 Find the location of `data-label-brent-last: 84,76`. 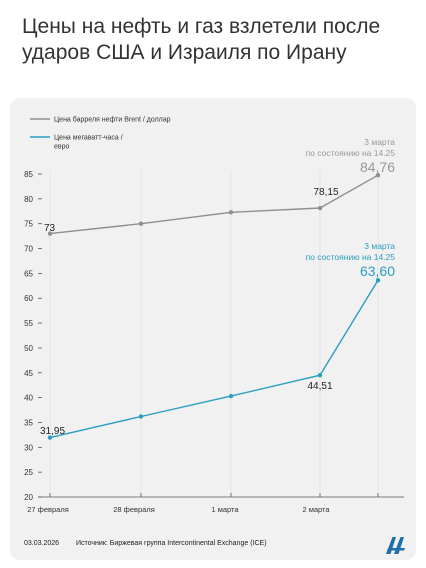

data-label-brent-last: 84,76 is located at coordinates (377, 167).